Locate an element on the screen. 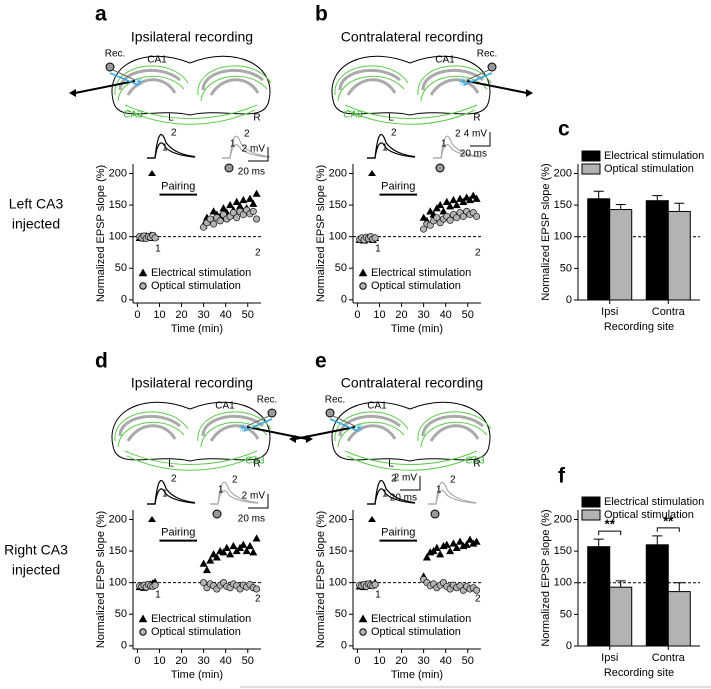  x-tick-label: 10 is located at coordinates (379, 661).